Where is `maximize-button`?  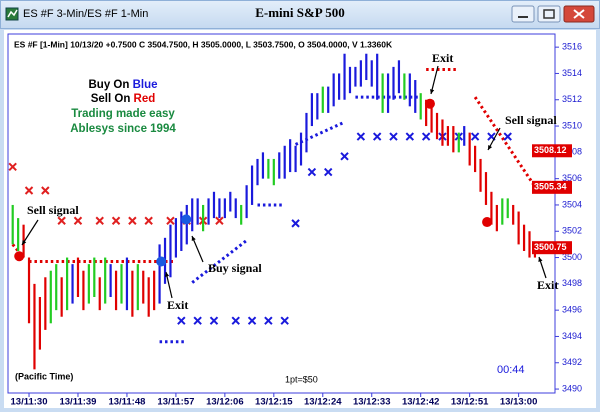
maximize-button is located at coordinates (549, 14).